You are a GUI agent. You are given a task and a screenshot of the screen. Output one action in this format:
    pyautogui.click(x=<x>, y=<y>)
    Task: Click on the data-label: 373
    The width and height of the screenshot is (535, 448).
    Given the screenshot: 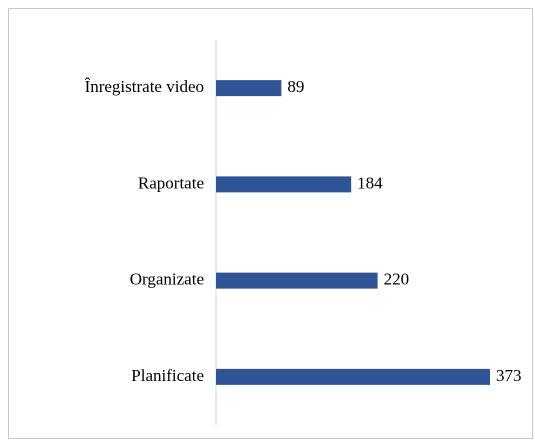 What is the action you would take?
    pyautogui.click(x=509, y=375)
    